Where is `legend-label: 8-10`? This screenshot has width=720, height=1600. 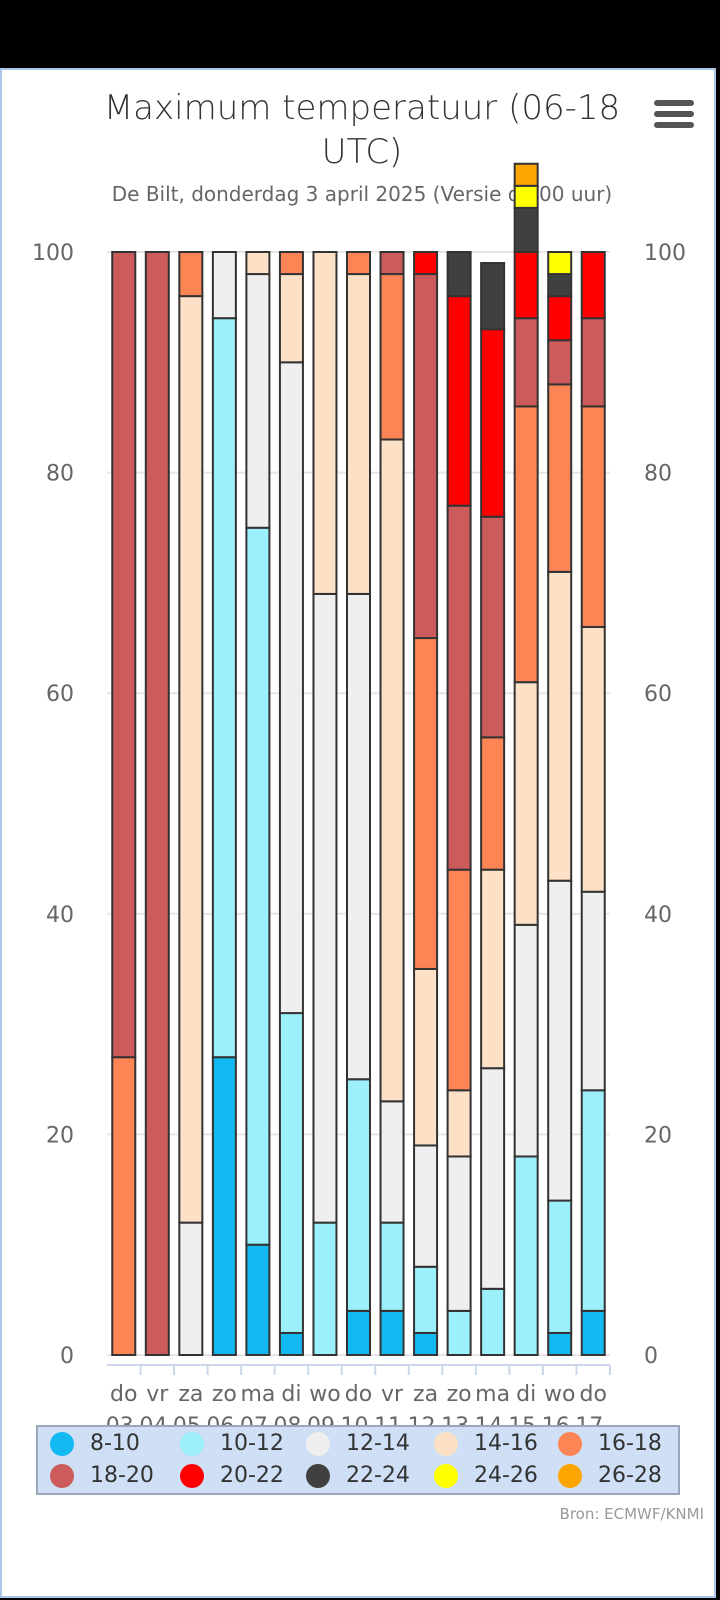 legend-label: 8-10 is located at coordinates (115, 1443).